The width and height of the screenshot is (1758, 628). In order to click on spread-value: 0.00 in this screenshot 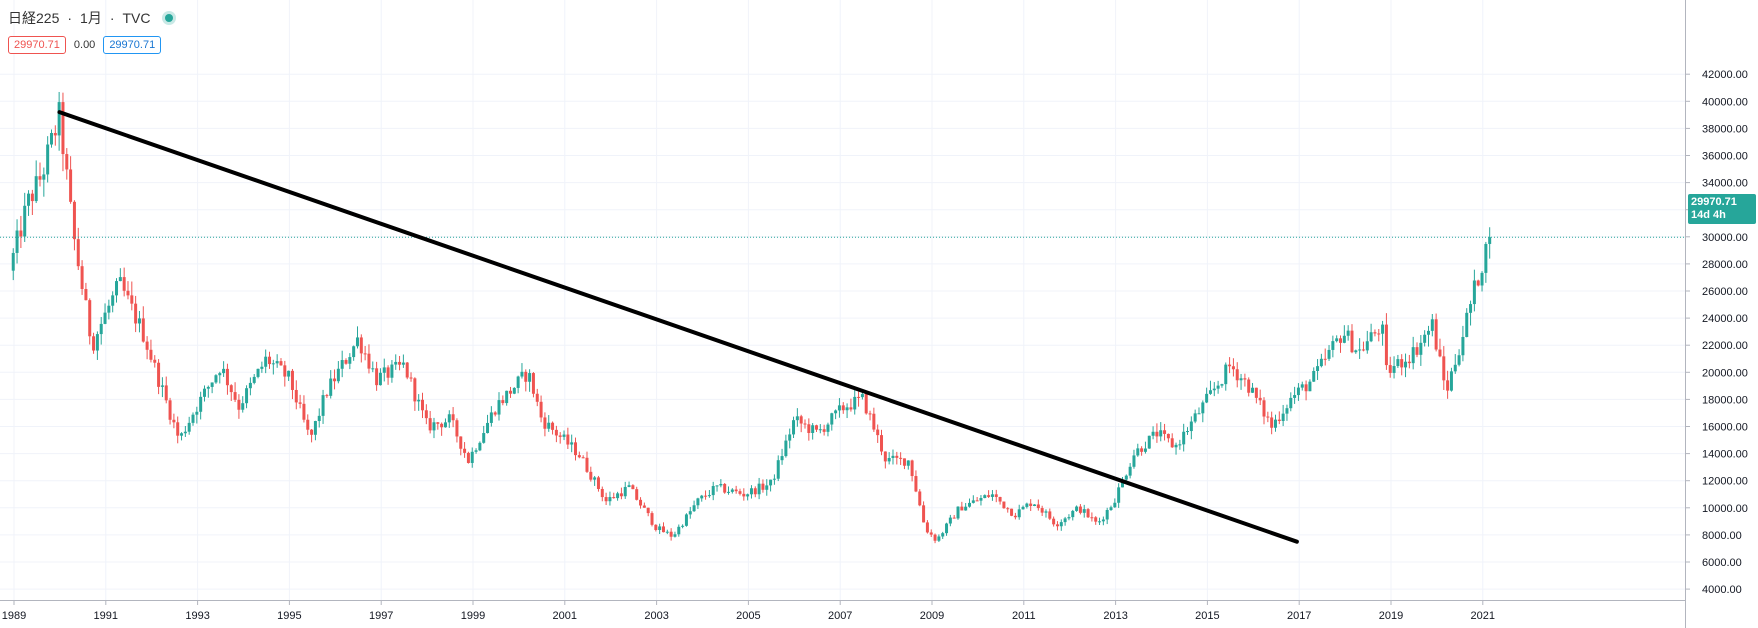, I will do `click(84, 45)`.